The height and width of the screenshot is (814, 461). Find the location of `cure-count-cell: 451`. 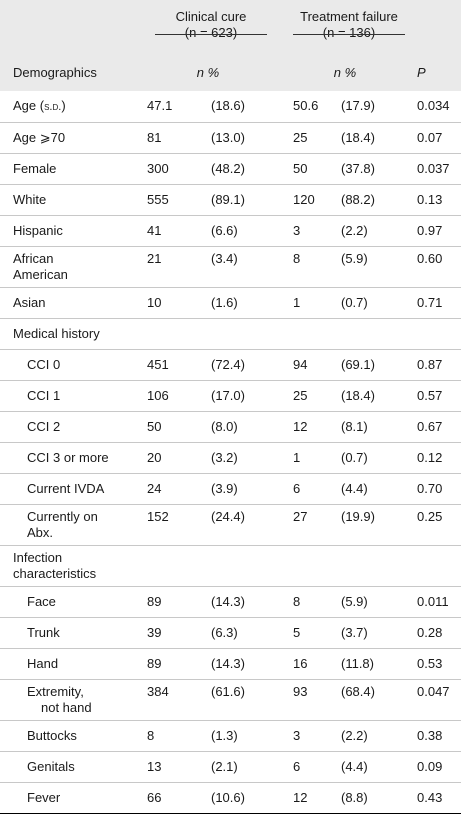

cure-count-cell: 451 is located at coordinates (158, 364).